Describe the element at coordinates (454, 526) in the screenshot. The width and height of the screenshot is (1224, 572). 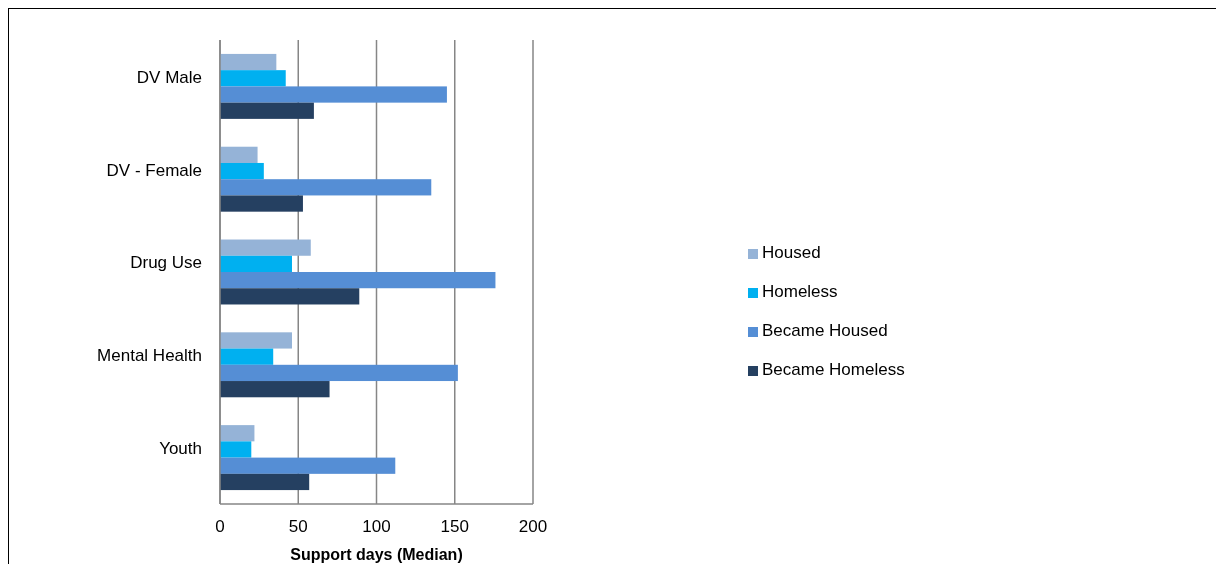
I see `x-tick-label: 150` at that location.